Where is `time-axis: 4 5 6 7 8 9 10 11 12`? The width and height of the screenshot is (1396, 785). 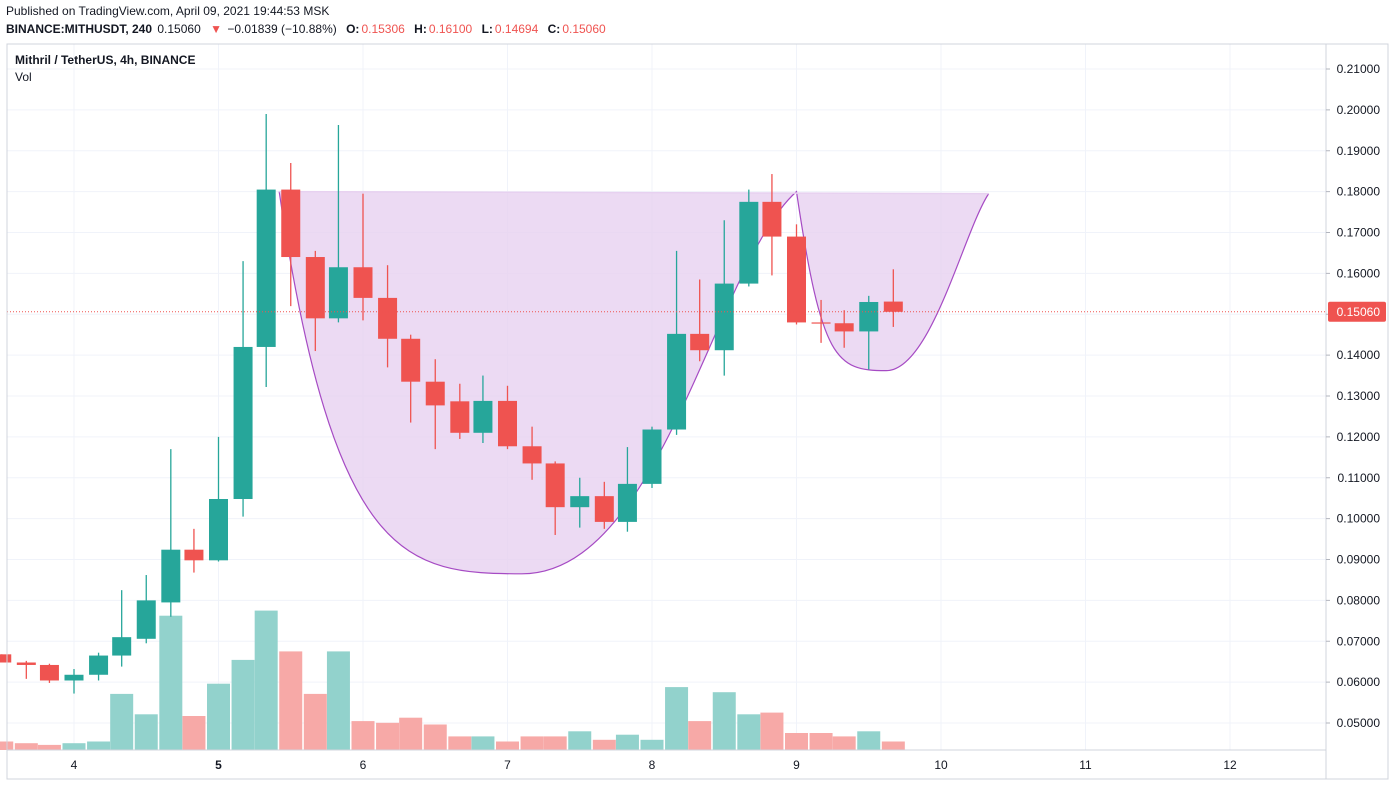 time-axis: 4 5 6 7 8 9 10 11 12 is located at coordinates (654, 765).